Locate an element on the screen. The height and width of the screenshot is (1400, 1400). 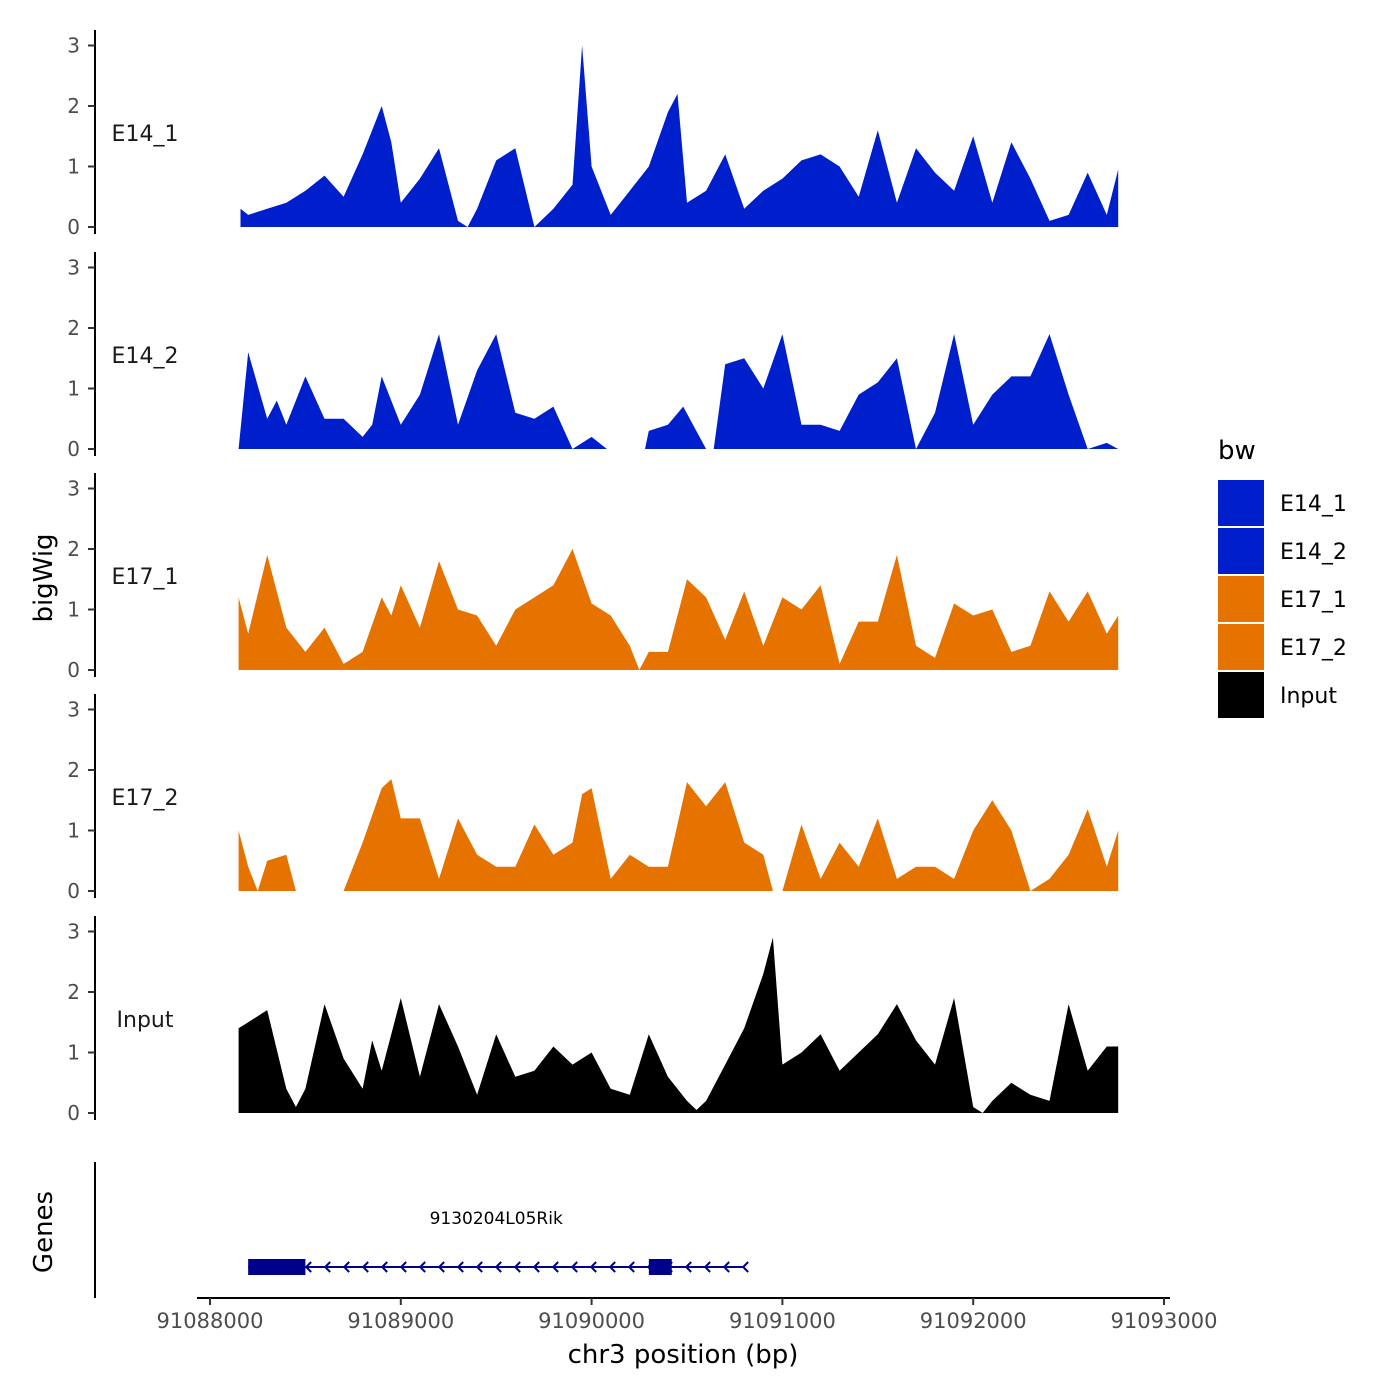
track-panel-E17_2: 0 1 2 3 E17_2 is located at coordinates (593, 798).